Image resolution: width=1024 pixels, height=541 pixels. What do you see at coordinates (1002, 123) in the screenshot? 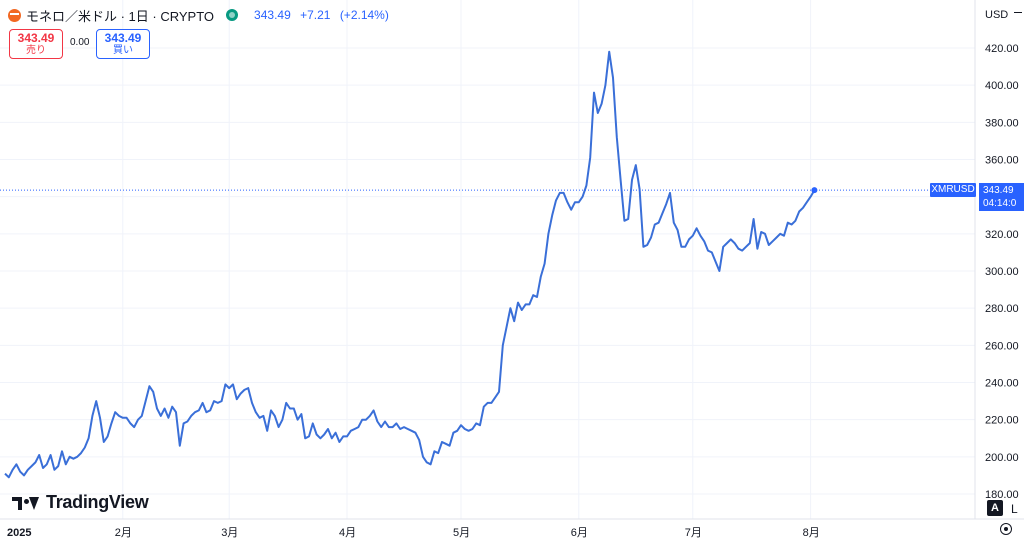
I see `y-tick-label: 380.00` at bounding box center [1002, 123].